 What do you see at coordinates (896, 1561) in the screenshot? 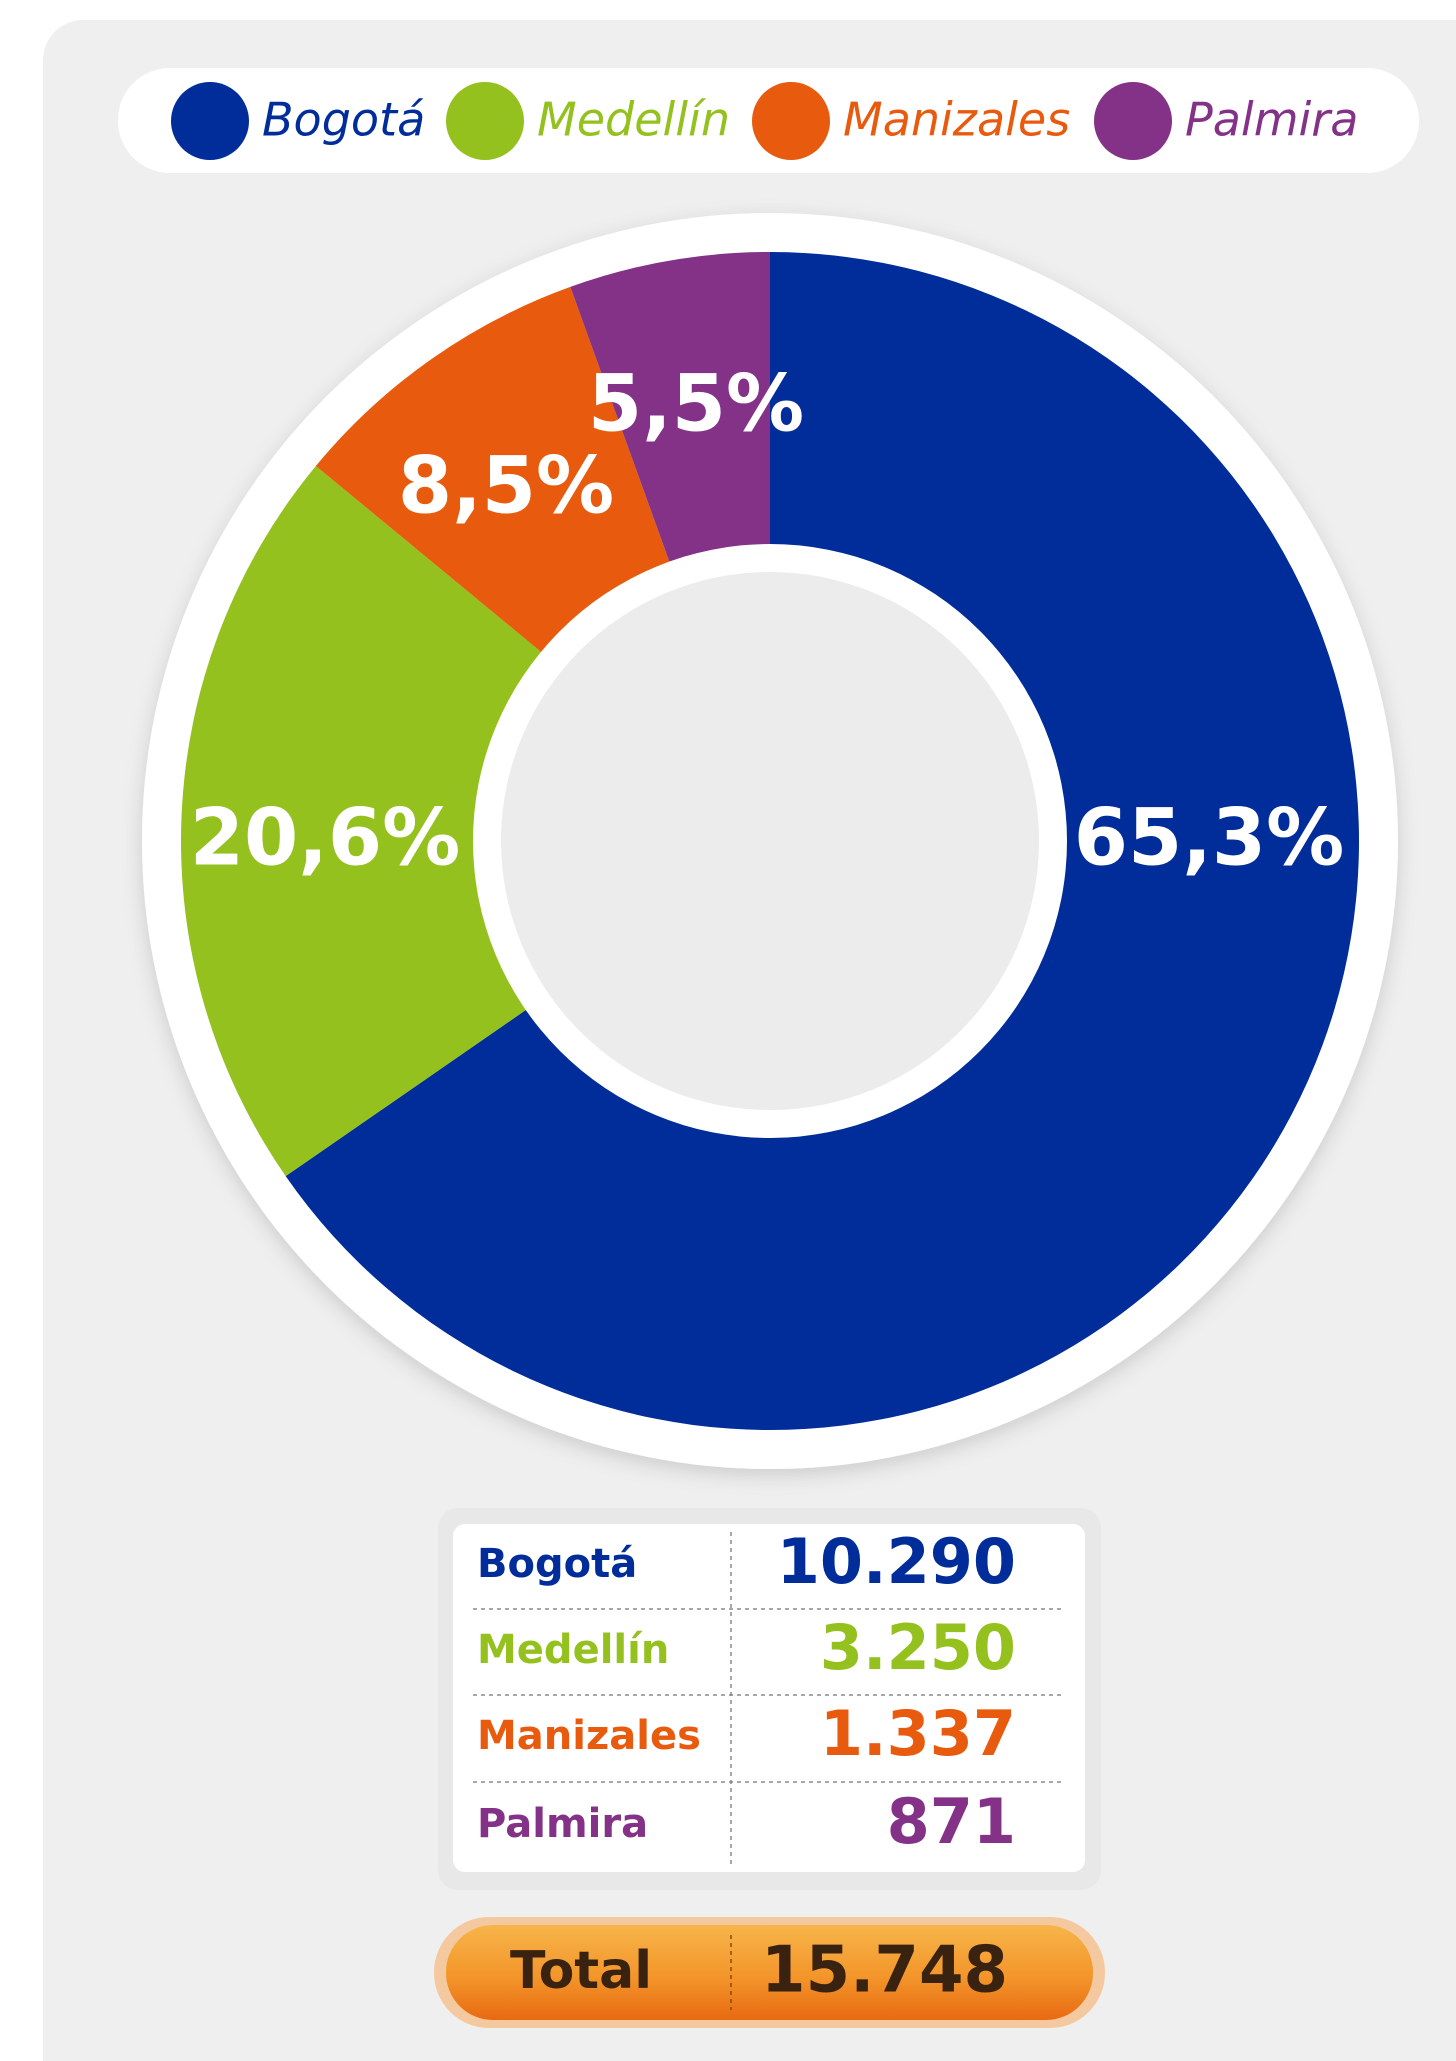
I see `row-value: 10.290` at bounding box center [896, 1561].